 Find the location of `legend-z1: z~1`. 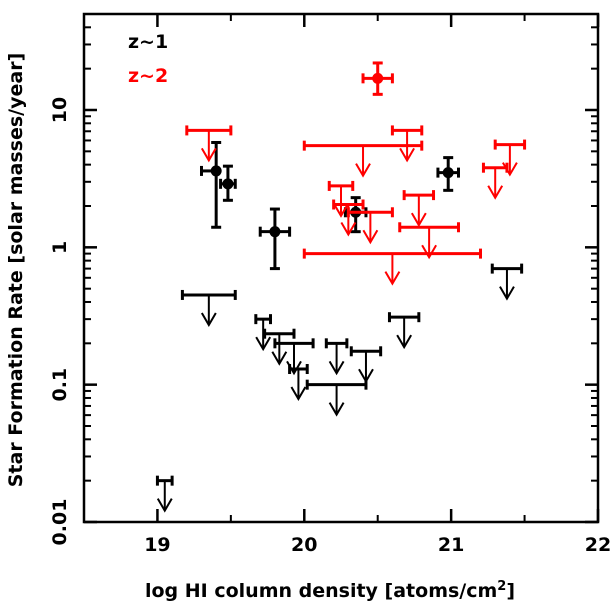

legend-z1: z~1 is located at coordinates (148, 42).